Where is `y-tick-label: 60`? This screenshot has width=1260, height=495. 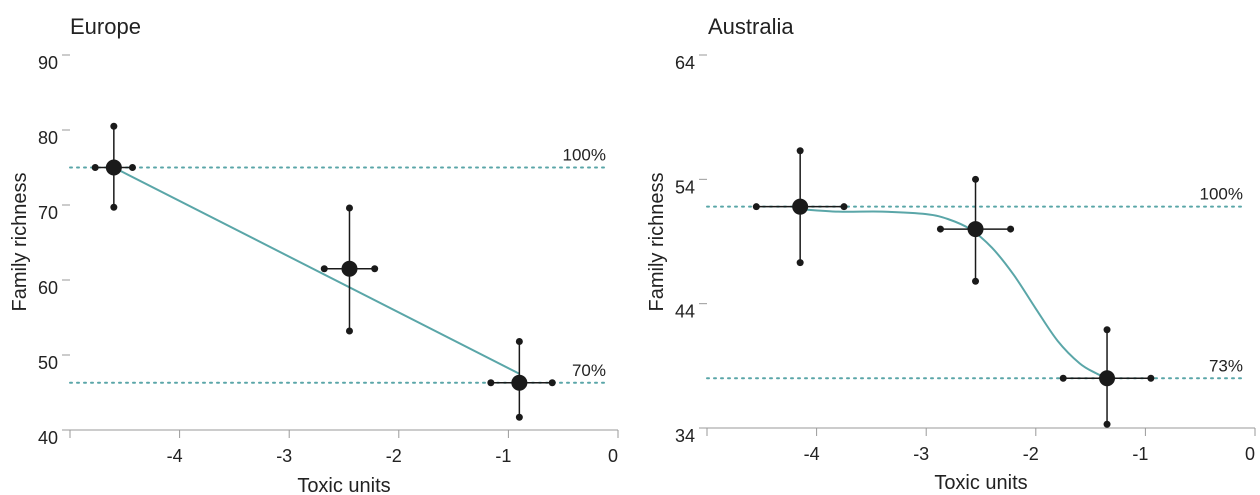
y-tick-label: 60 is located at coordinates (48, 288).